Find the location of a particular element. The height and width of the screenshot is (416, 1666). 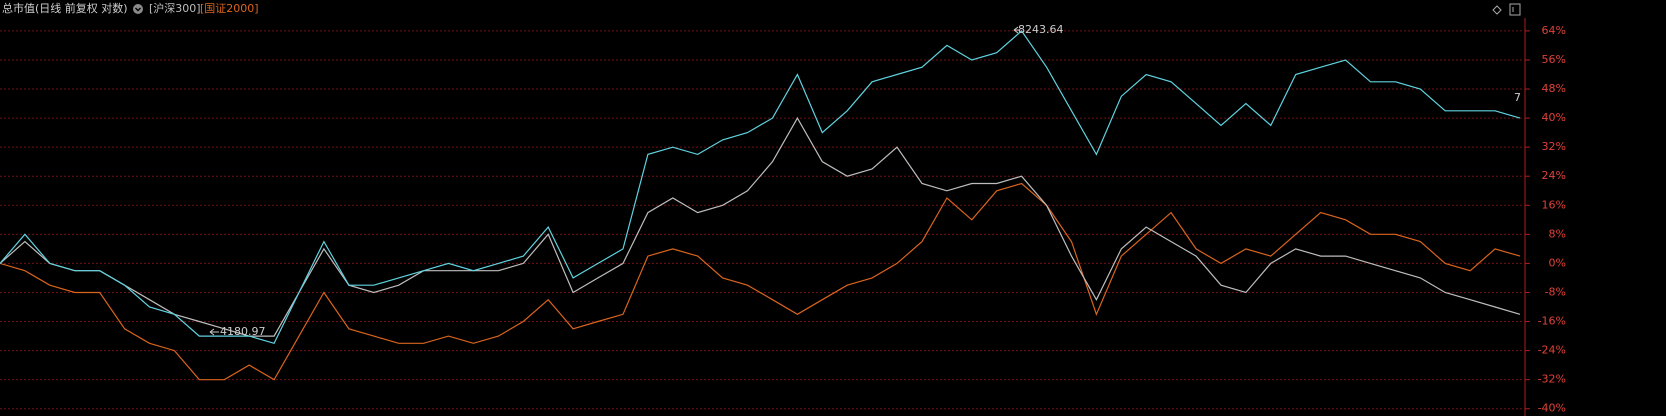

settings-icon-arrow is located at coordinates (138, 9).